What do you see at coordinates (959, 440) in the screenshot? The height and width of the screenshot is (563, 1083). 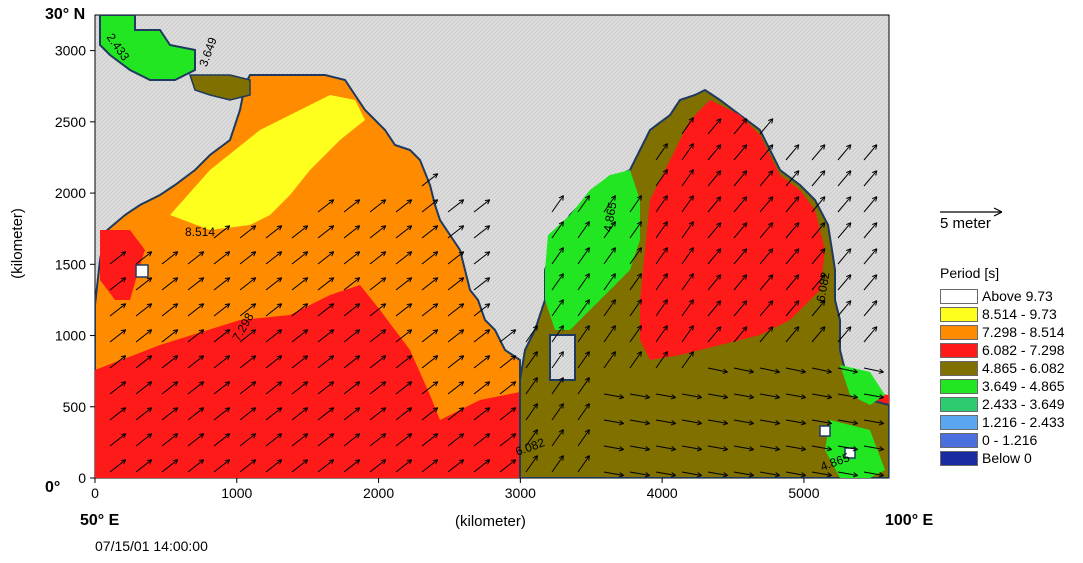 I see `legend-swatch` at bounding box center [959, 440].